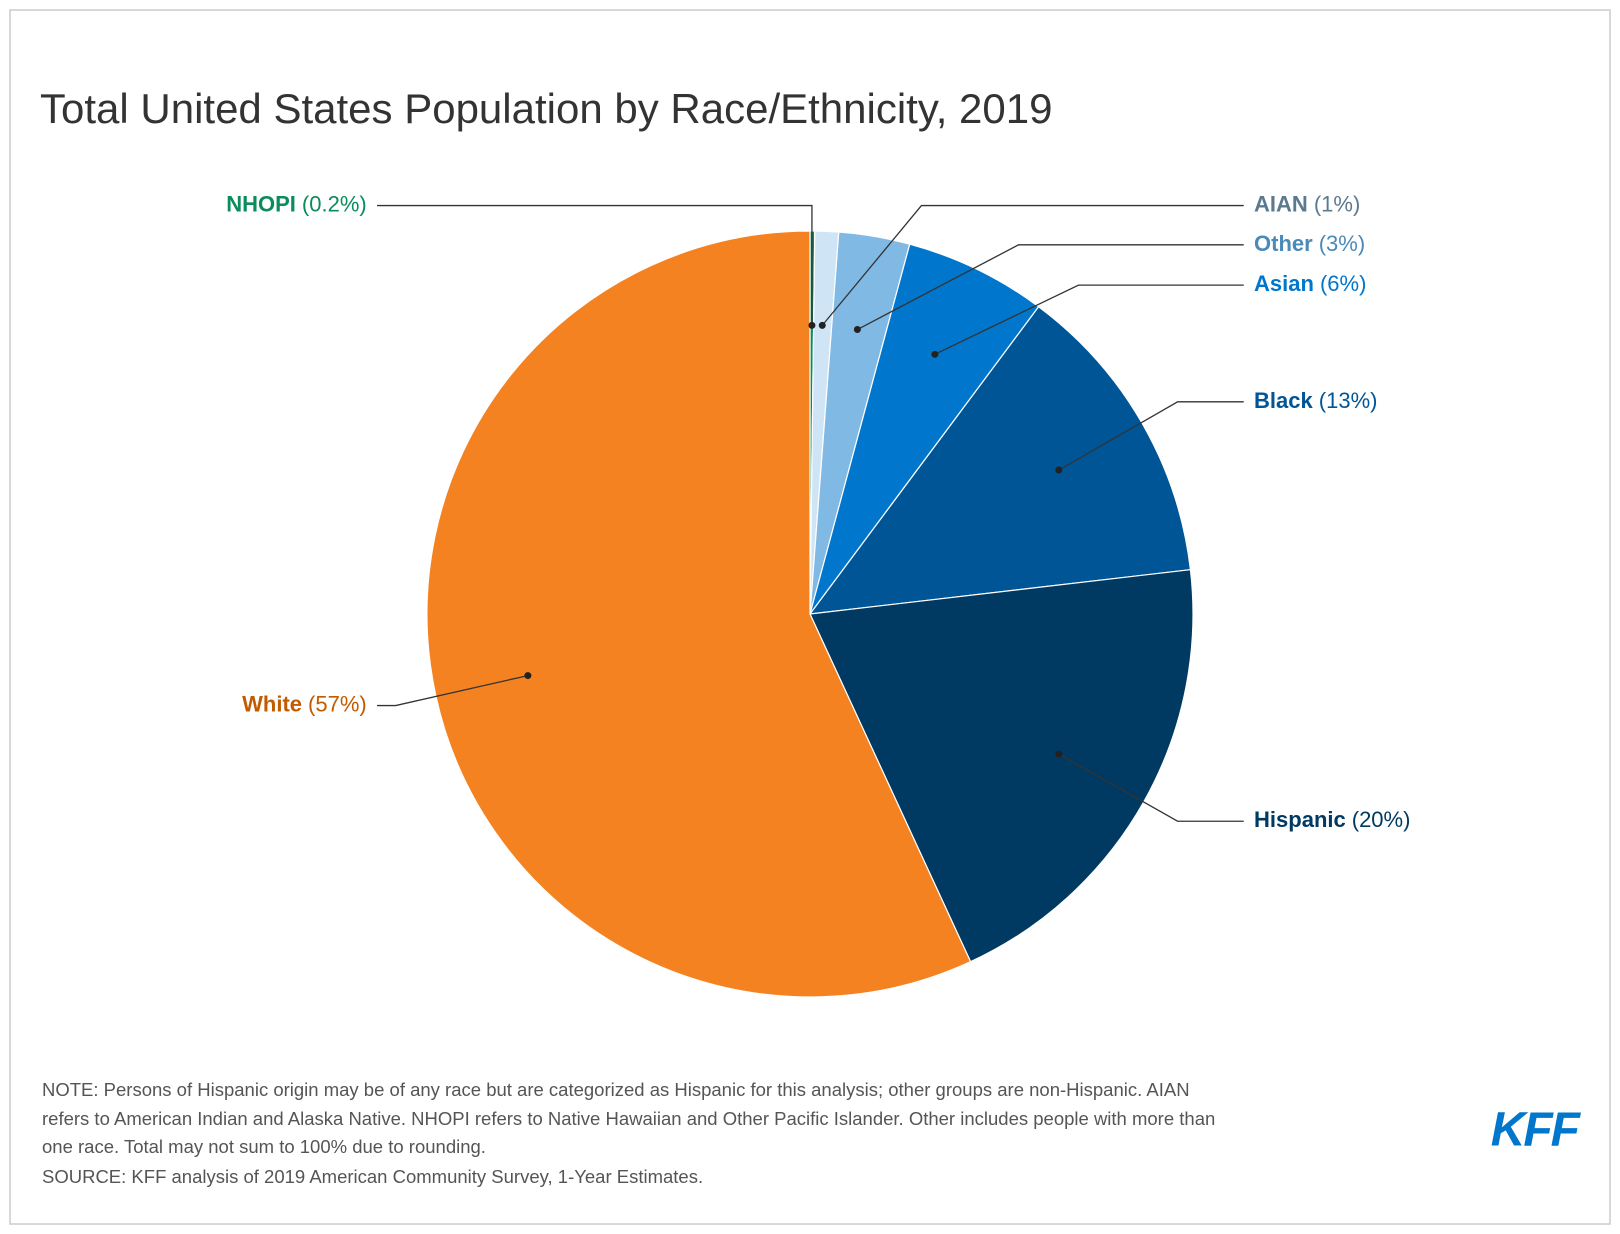 This screenshot has height=1234, width=1620. I want to click on slice-label: Hispanic (20%), so click(1332, 819).